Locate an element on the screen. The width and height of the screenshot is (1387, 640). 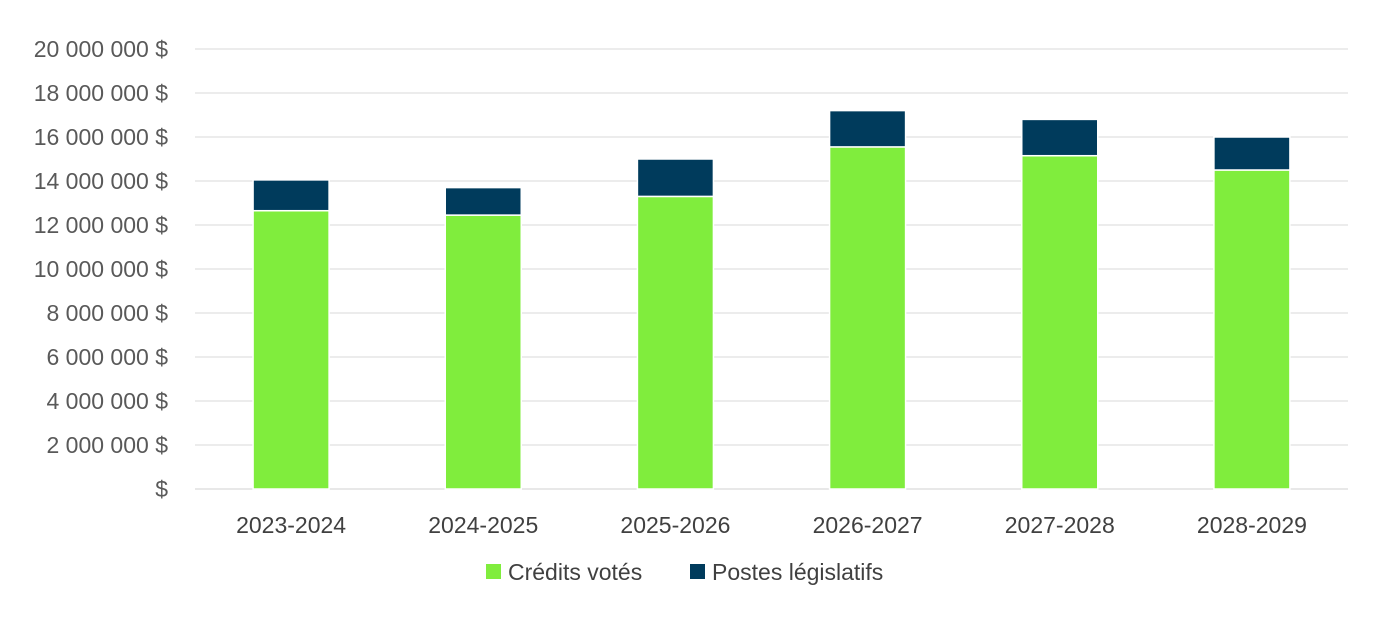
x-category-label: 2026-2027 is located at coordinates (868, 525).